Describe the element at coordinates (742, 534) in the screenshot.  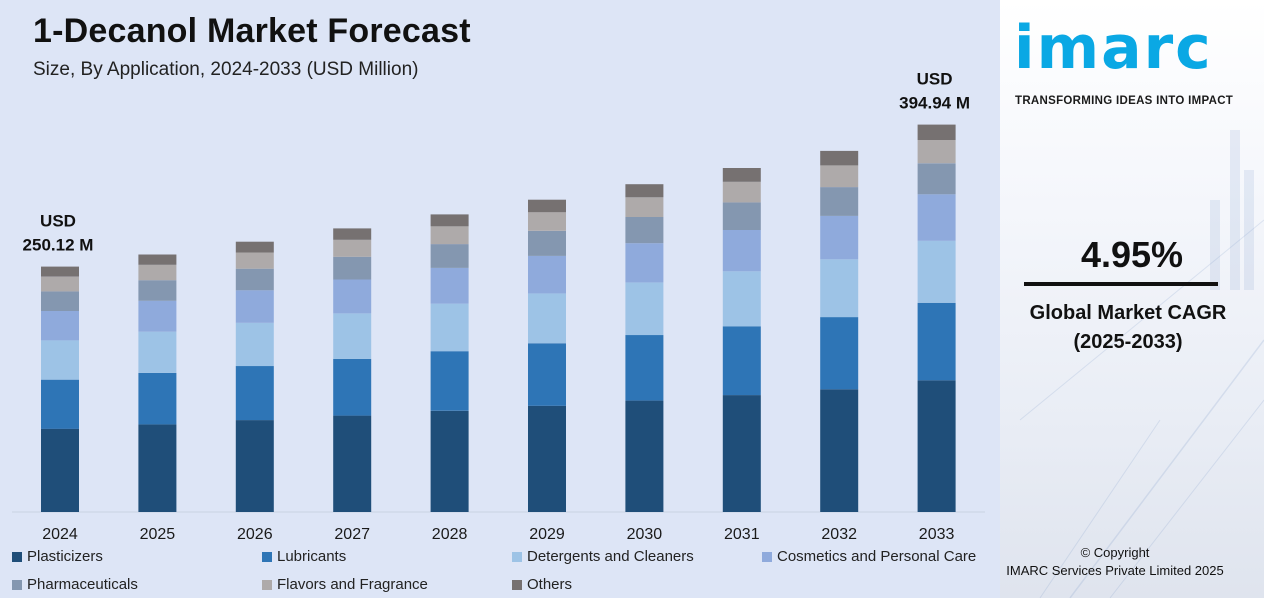
I see `x-tick-label: 2031` at that location.